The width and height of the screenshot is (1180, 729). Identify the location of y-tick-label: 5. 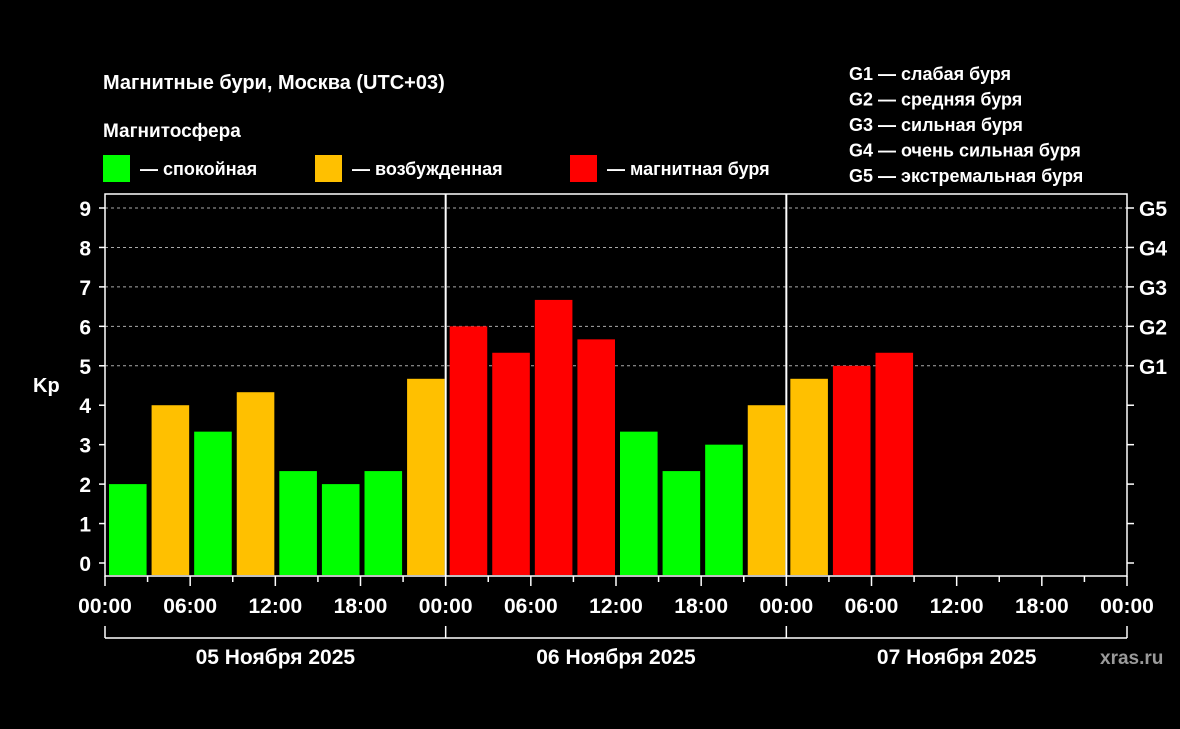
(85, 367).